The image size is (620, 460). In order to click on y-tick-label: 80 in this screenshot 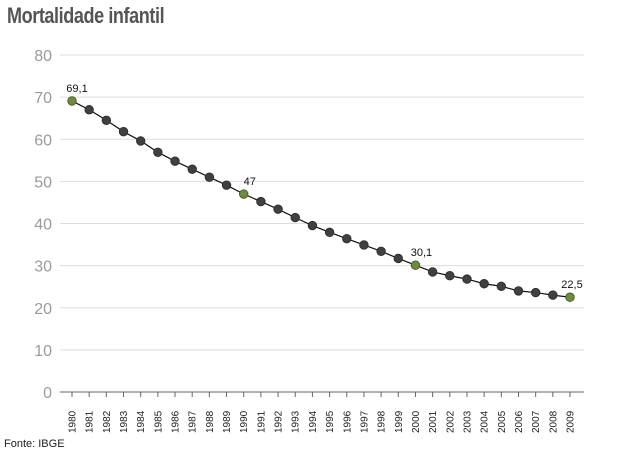, I will do `click(43, 56)`.